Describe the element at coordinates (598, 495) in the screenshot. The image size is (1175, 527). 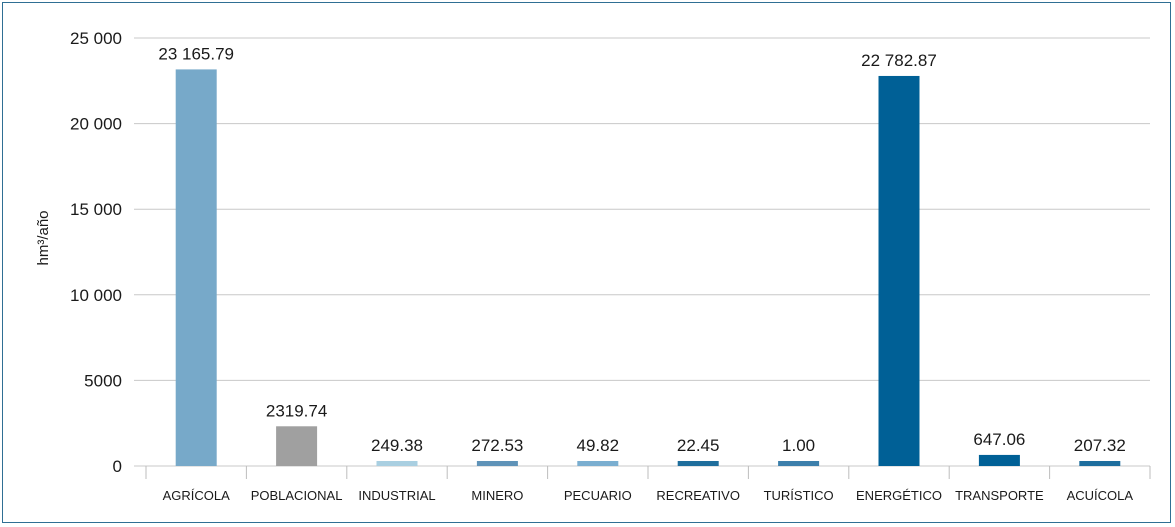
I see `category-label: PECUARIO` at that location.